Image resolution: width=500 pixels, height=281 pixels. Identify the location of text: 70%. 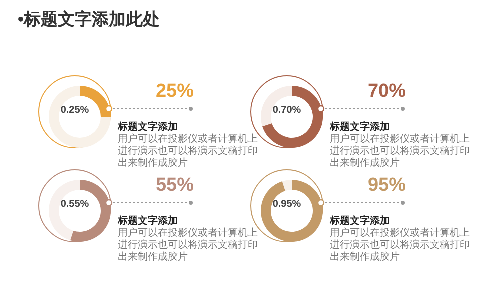
(386, 92).